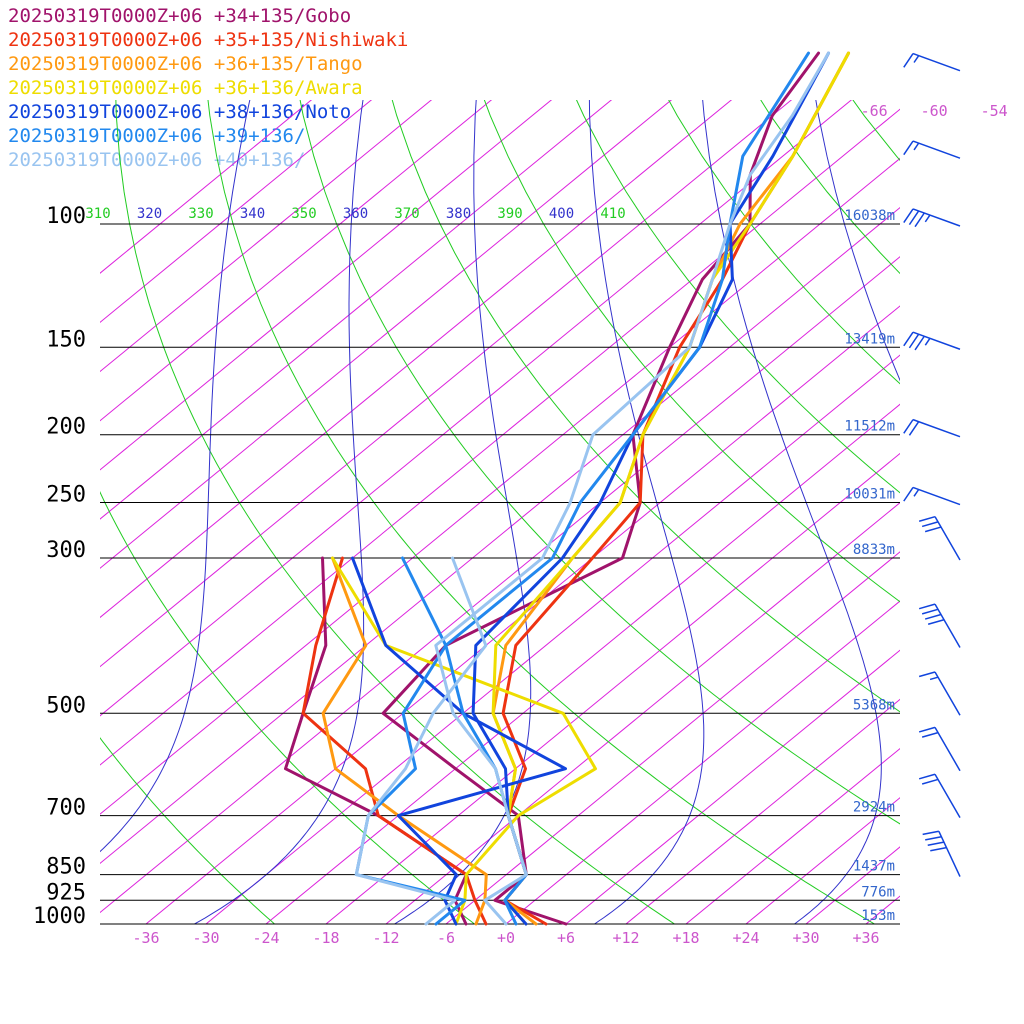 The width and height of the screenshot is (1024, 1024). What do you see at coordinates (878, 916) in the screenshot?
I see `height-label: 153m` at bounding box center [878, 916].